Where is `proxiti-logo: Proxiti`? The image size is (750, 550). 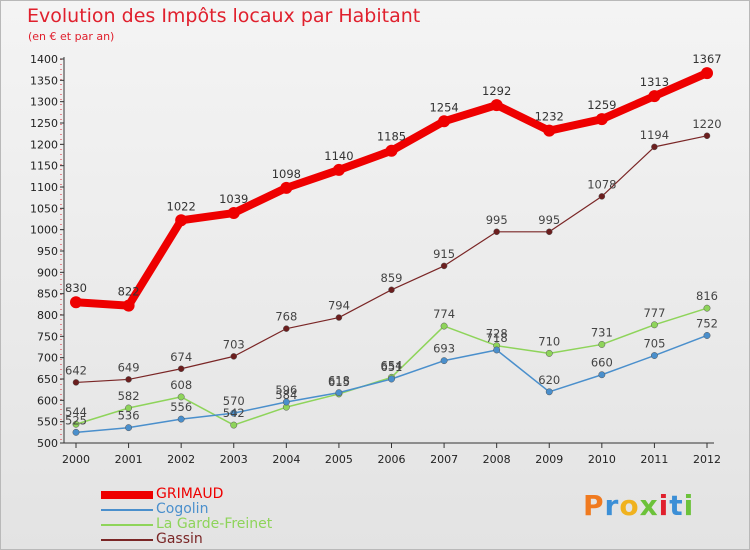
proxiti-logo: Proxiti is located at coordinates (638, 505).